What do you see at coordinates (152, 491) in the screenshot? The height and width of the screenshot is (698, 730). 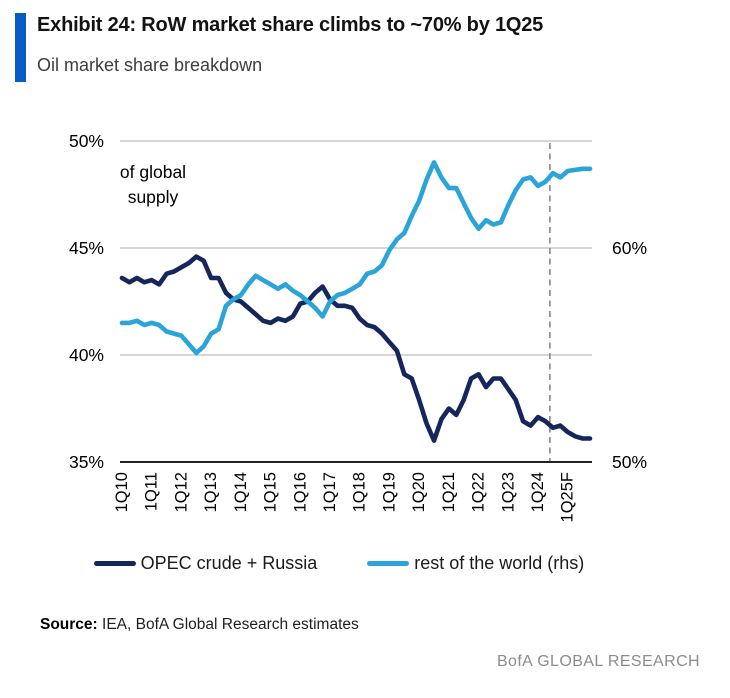 I see `x-axis-tick-label: 1Q11` at bounding box center [152, 491].